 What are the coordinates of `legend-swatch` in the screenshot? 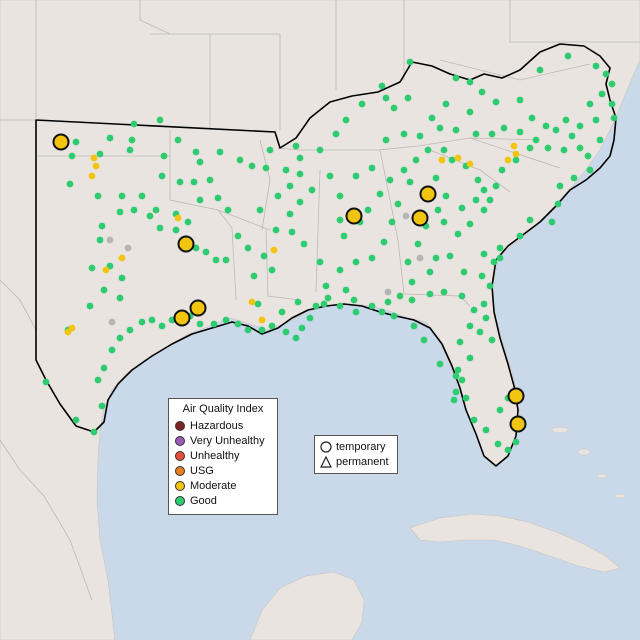 It's located at (180, 485).